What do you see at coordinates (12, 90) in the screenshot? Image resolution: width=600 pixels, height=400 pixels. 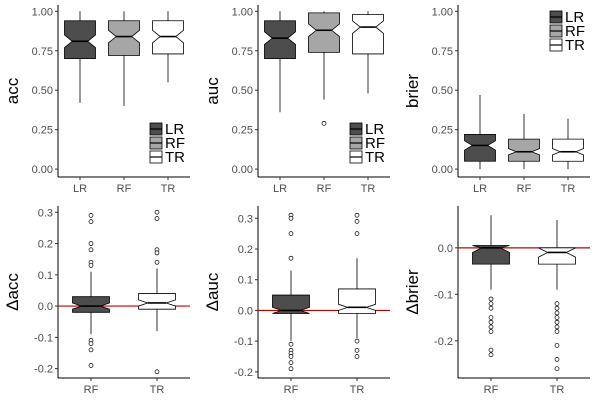 I see `y-axis-label: acc` at bounding box center [12, 90].